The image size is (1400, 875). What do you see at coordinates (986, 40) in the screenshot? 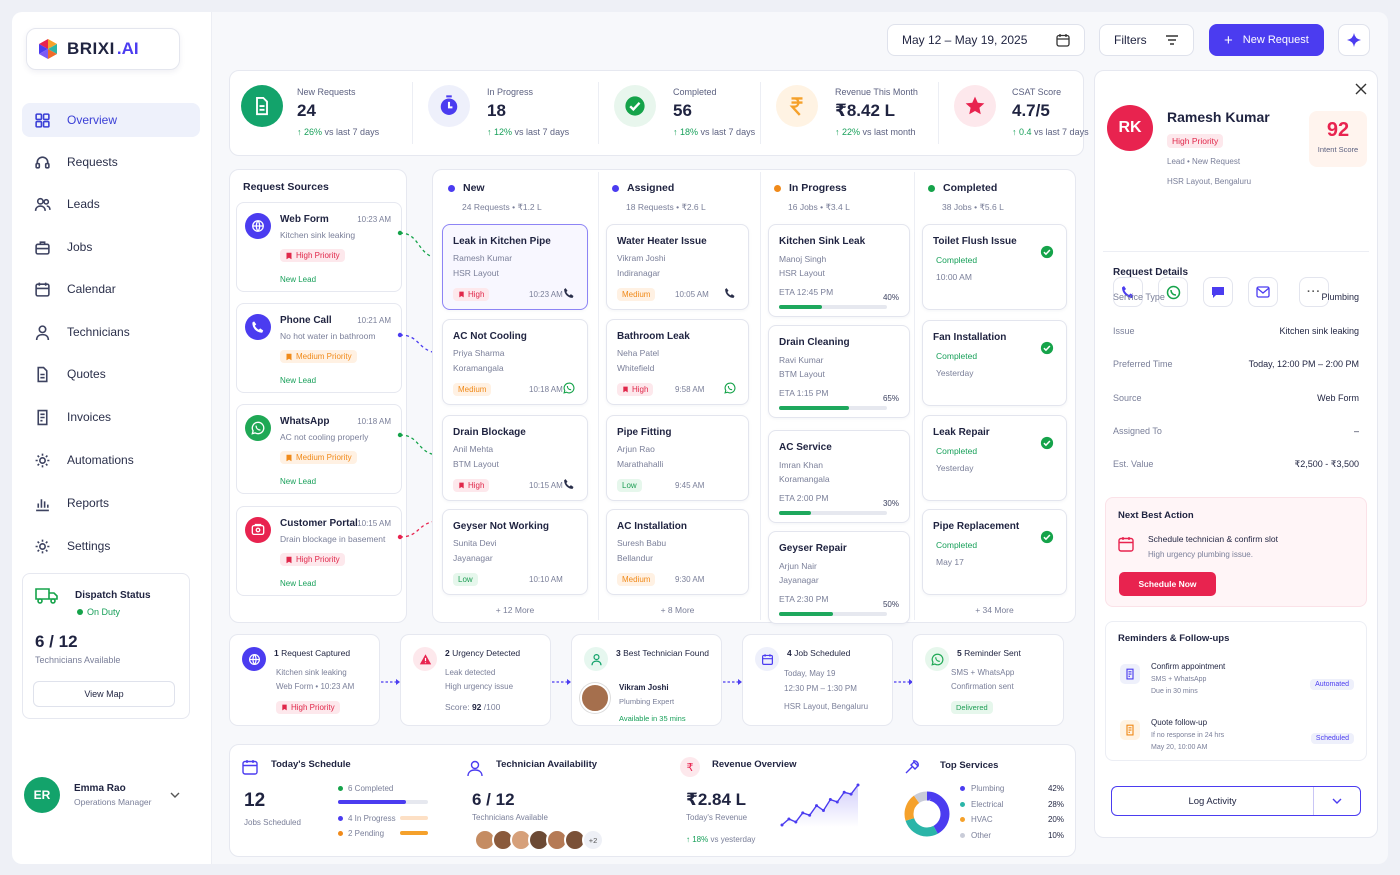
I see `date-range-picker: May 12 – May 19, 2025` at bounding box center [986, 40].